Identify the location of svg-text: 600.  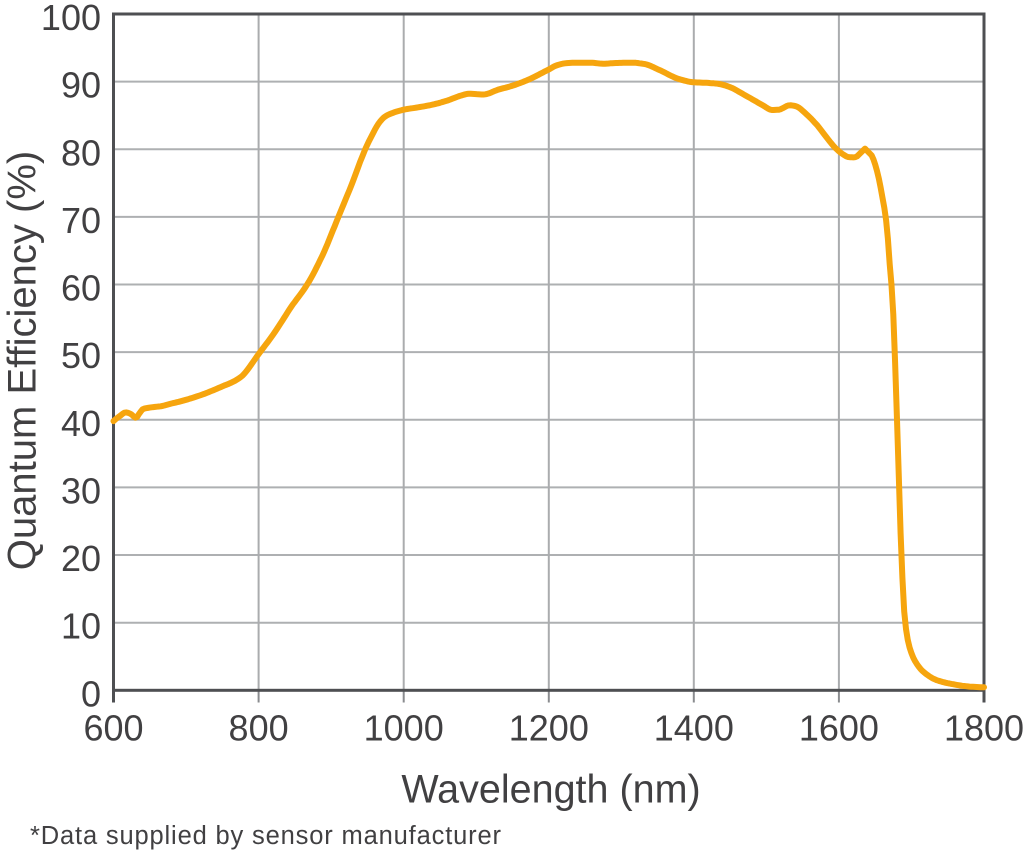
(113, 728).